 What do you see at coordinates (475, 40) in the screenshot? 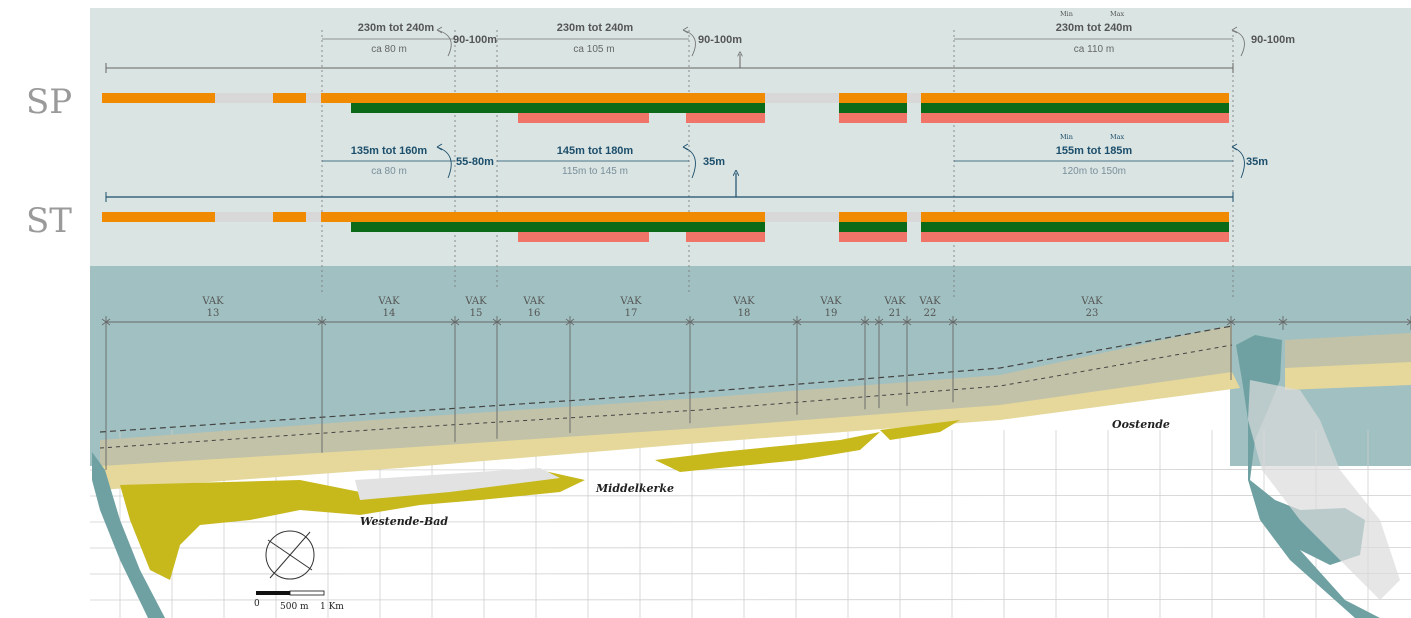
I see `sp-ann-1-turn: 90-100m` at bounding box center [475, 40].